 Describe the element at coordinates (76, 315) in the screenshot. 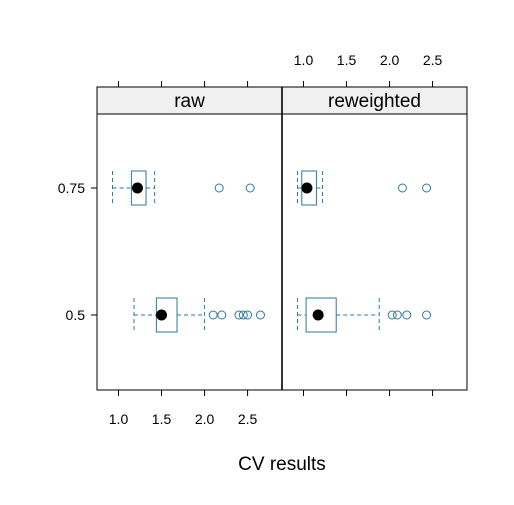

I see `y-tick-label: 0.5` at that location.